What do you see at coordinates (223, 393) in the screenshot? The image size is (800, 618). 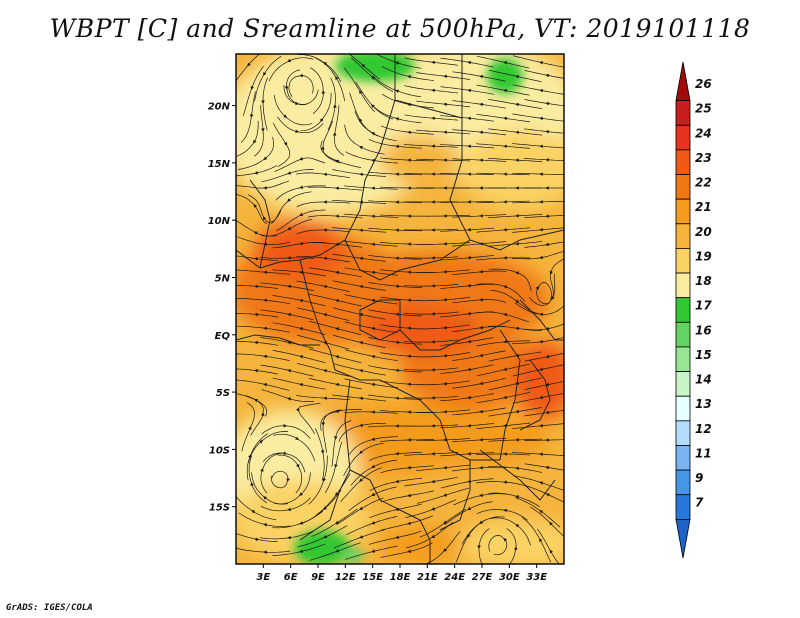 I see `lat-tick-label: 5S` at bounding box center [223, 393].